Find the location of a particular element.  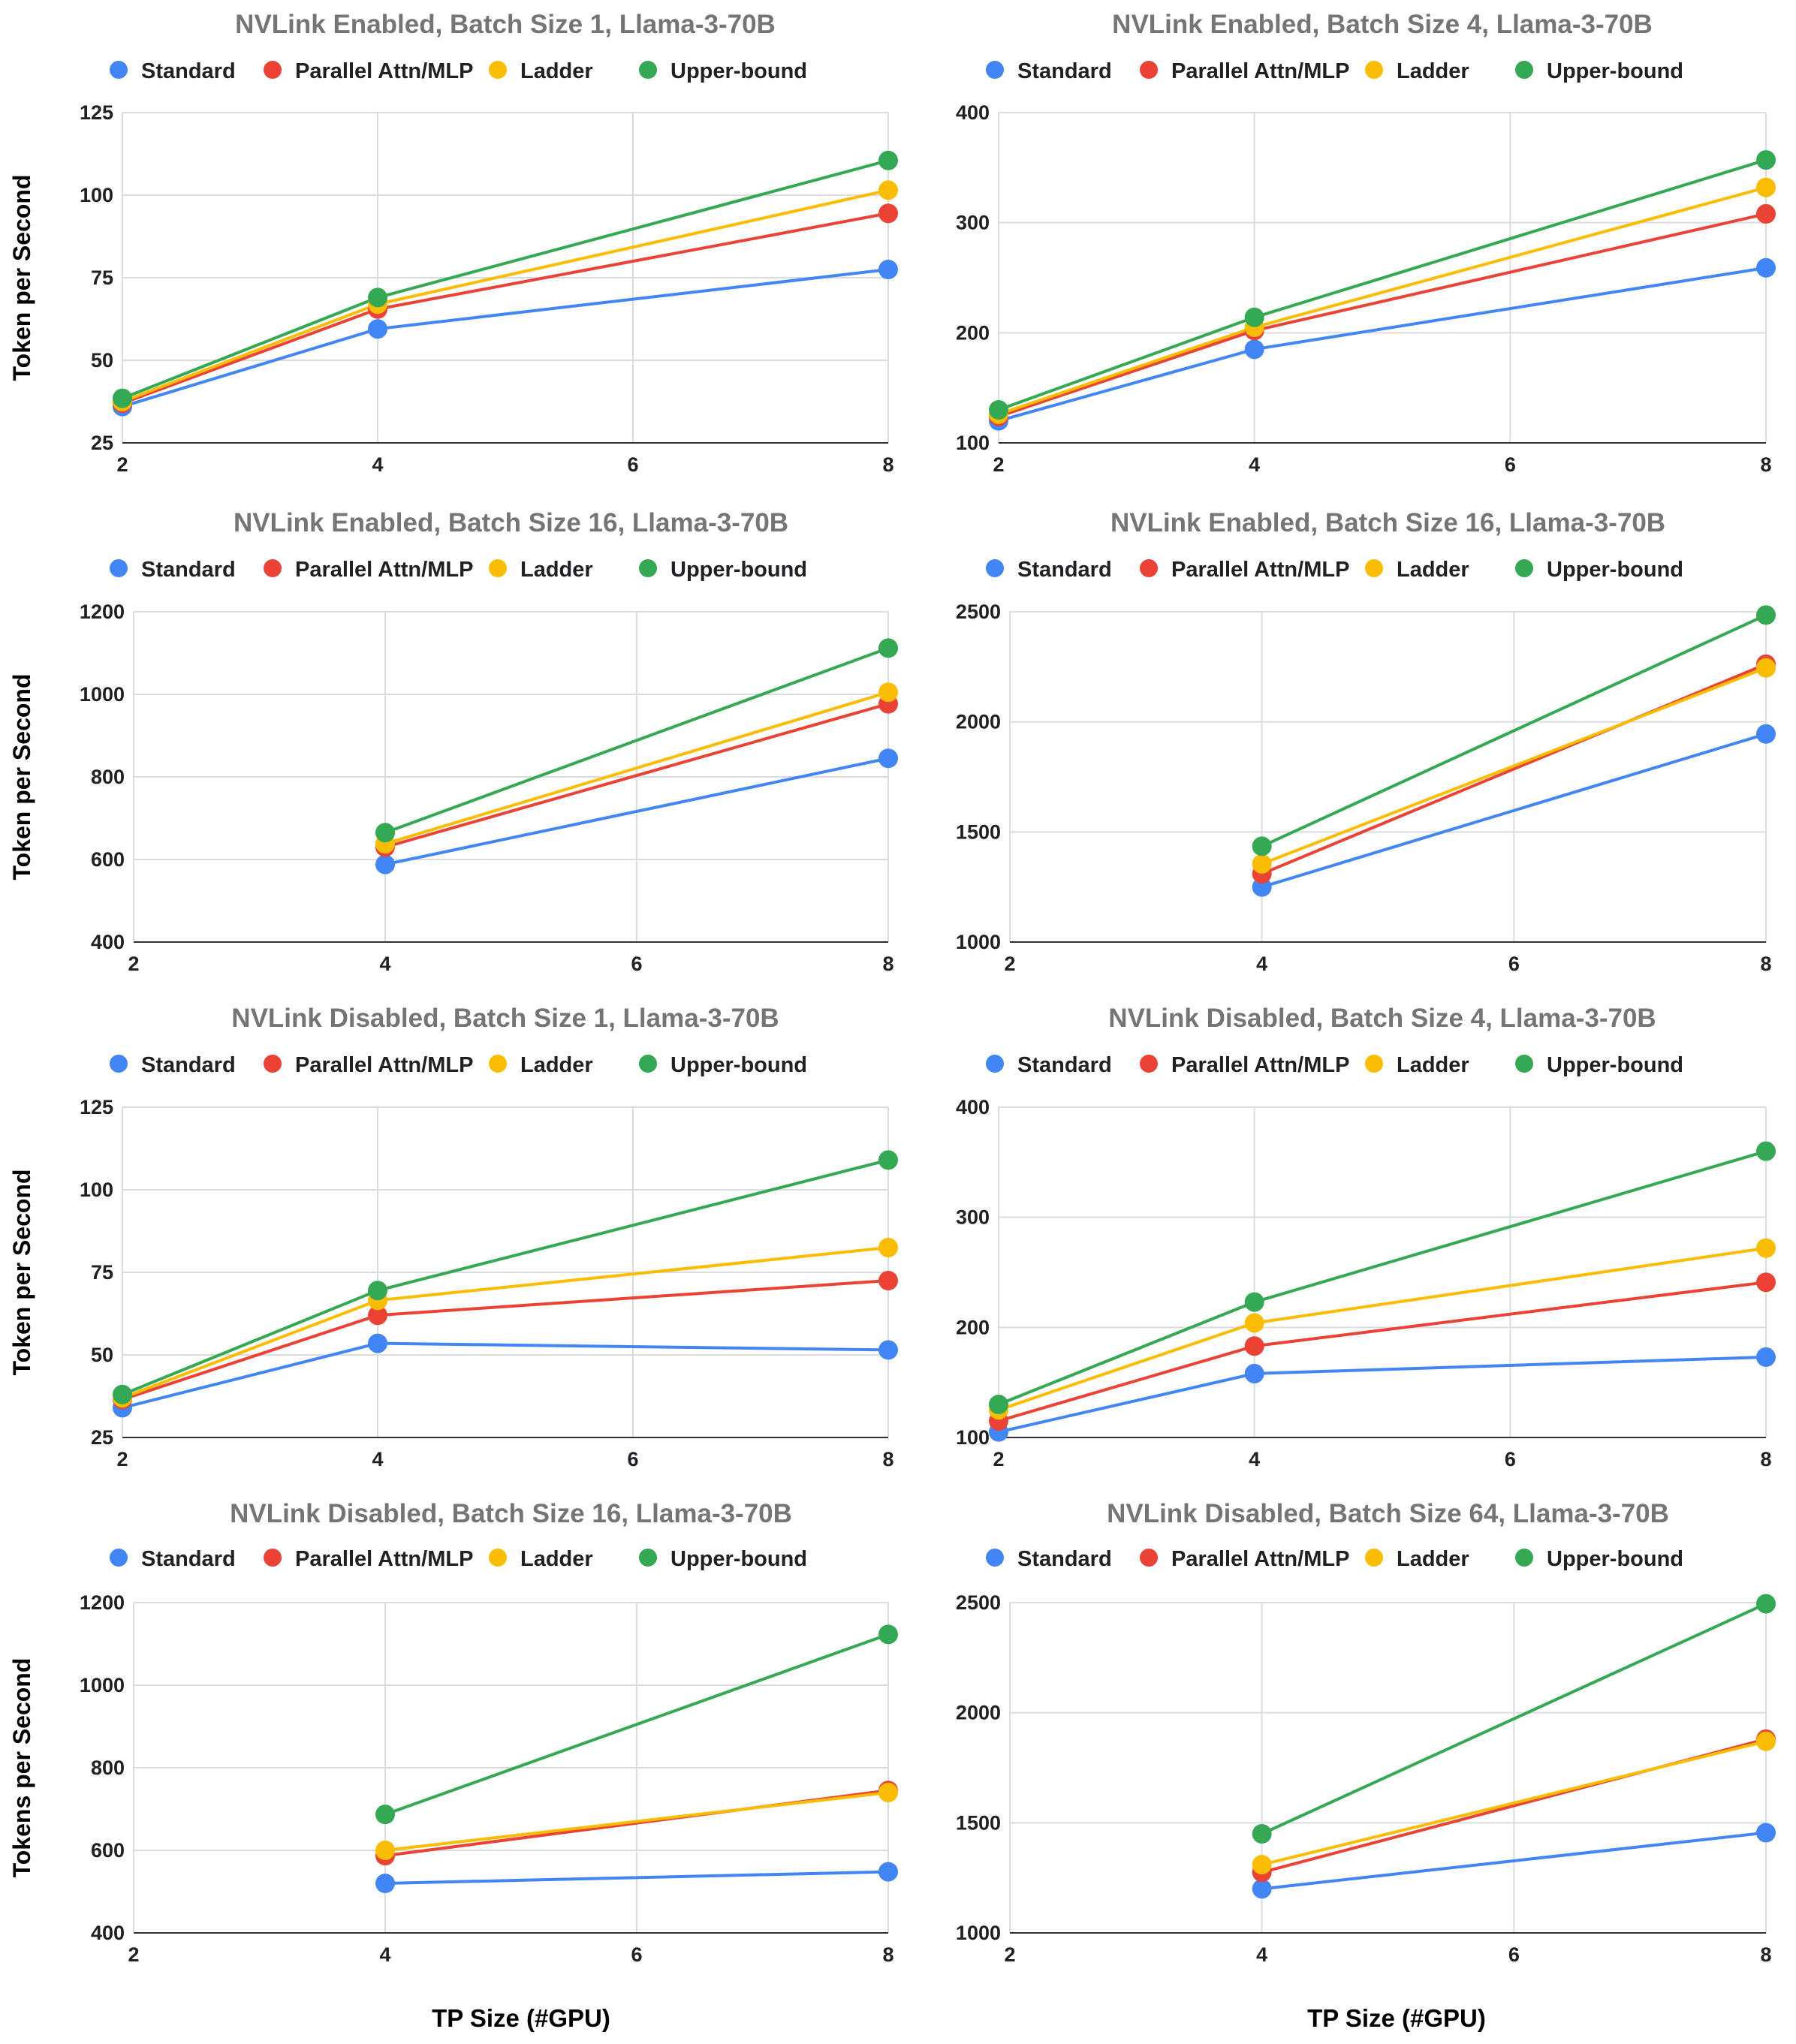

y-tick-label: 300 is located at coordinates (973, 1217).